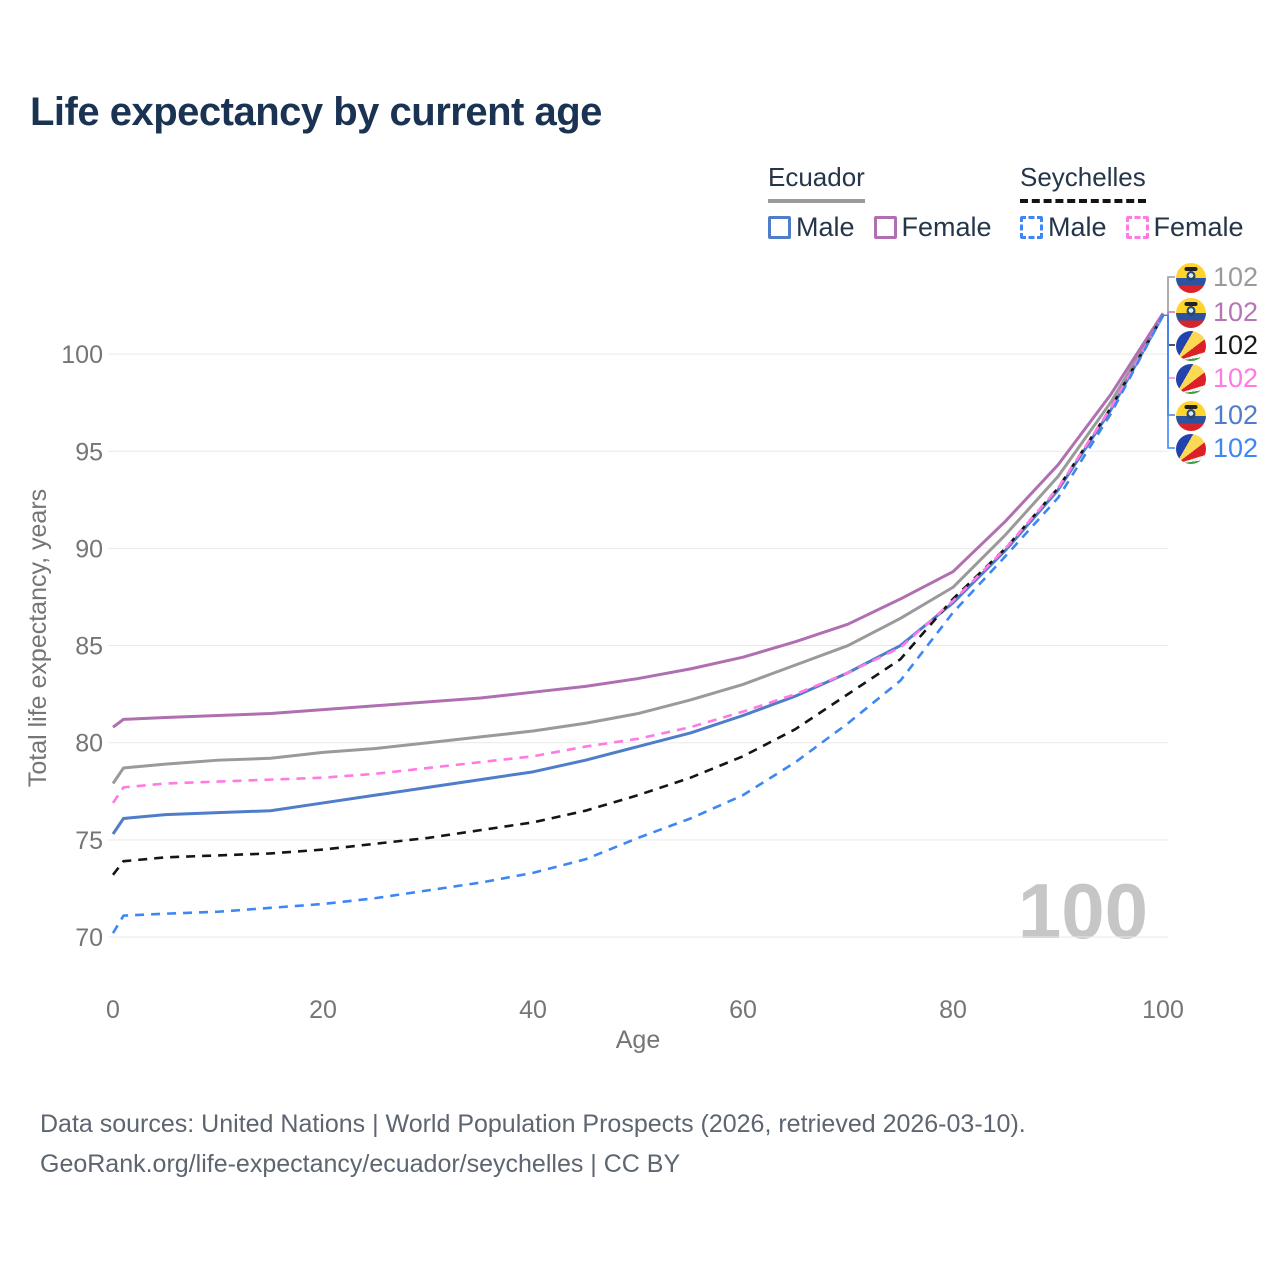 This screenshot has width=1280, height=1280. I want to click on y-tick-label: 85, so click(89, 647).